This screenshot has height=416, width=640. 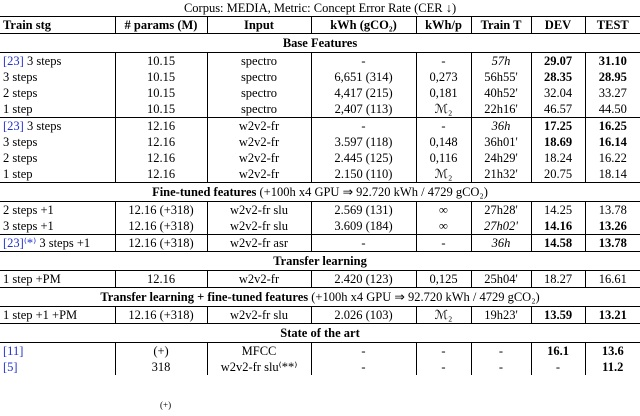 What do you see at coordinates (363, 77) in the screenshot?
I see `table-cell: 6,651 (314)` at bounding box center [363, 77].